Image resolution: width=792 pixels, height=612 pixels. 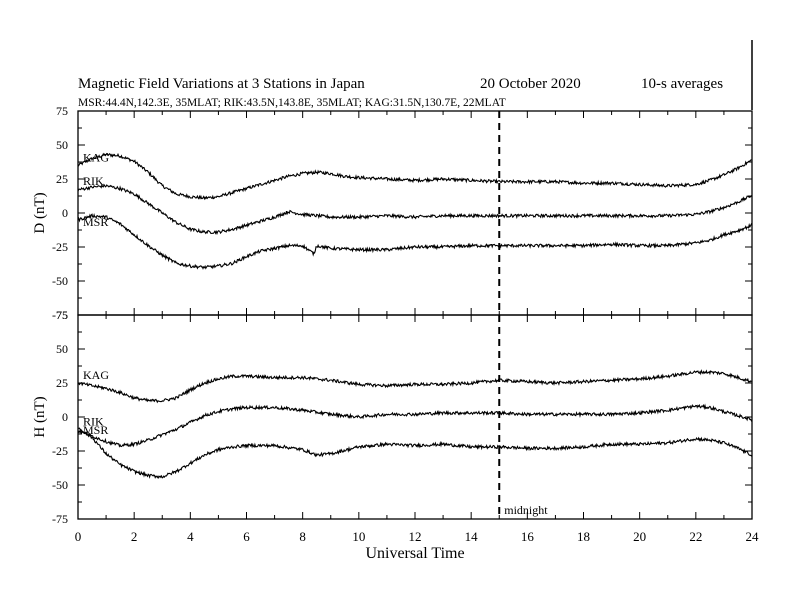 What do you see at coordinates (40, 212) in the screenshot?
I see `y-axis-title: D (nT)` at bounding box center [40, 212].